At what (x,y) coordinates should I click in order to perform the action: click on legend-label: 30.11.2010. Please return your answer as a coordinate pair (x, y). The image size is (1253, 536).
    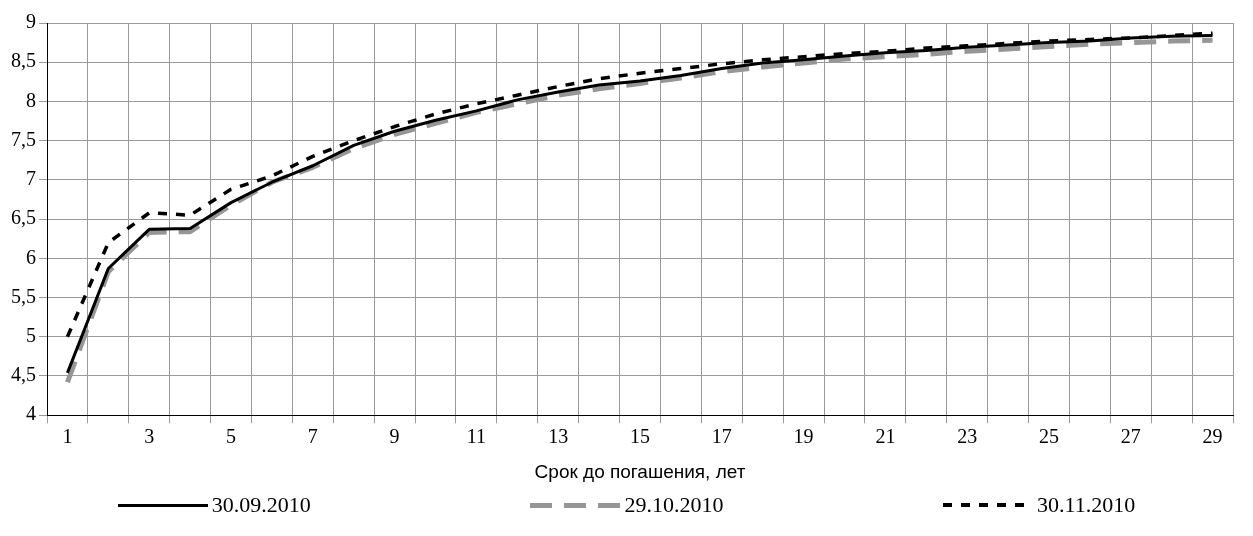
    Looking at the image, I should click on (1086, 505).